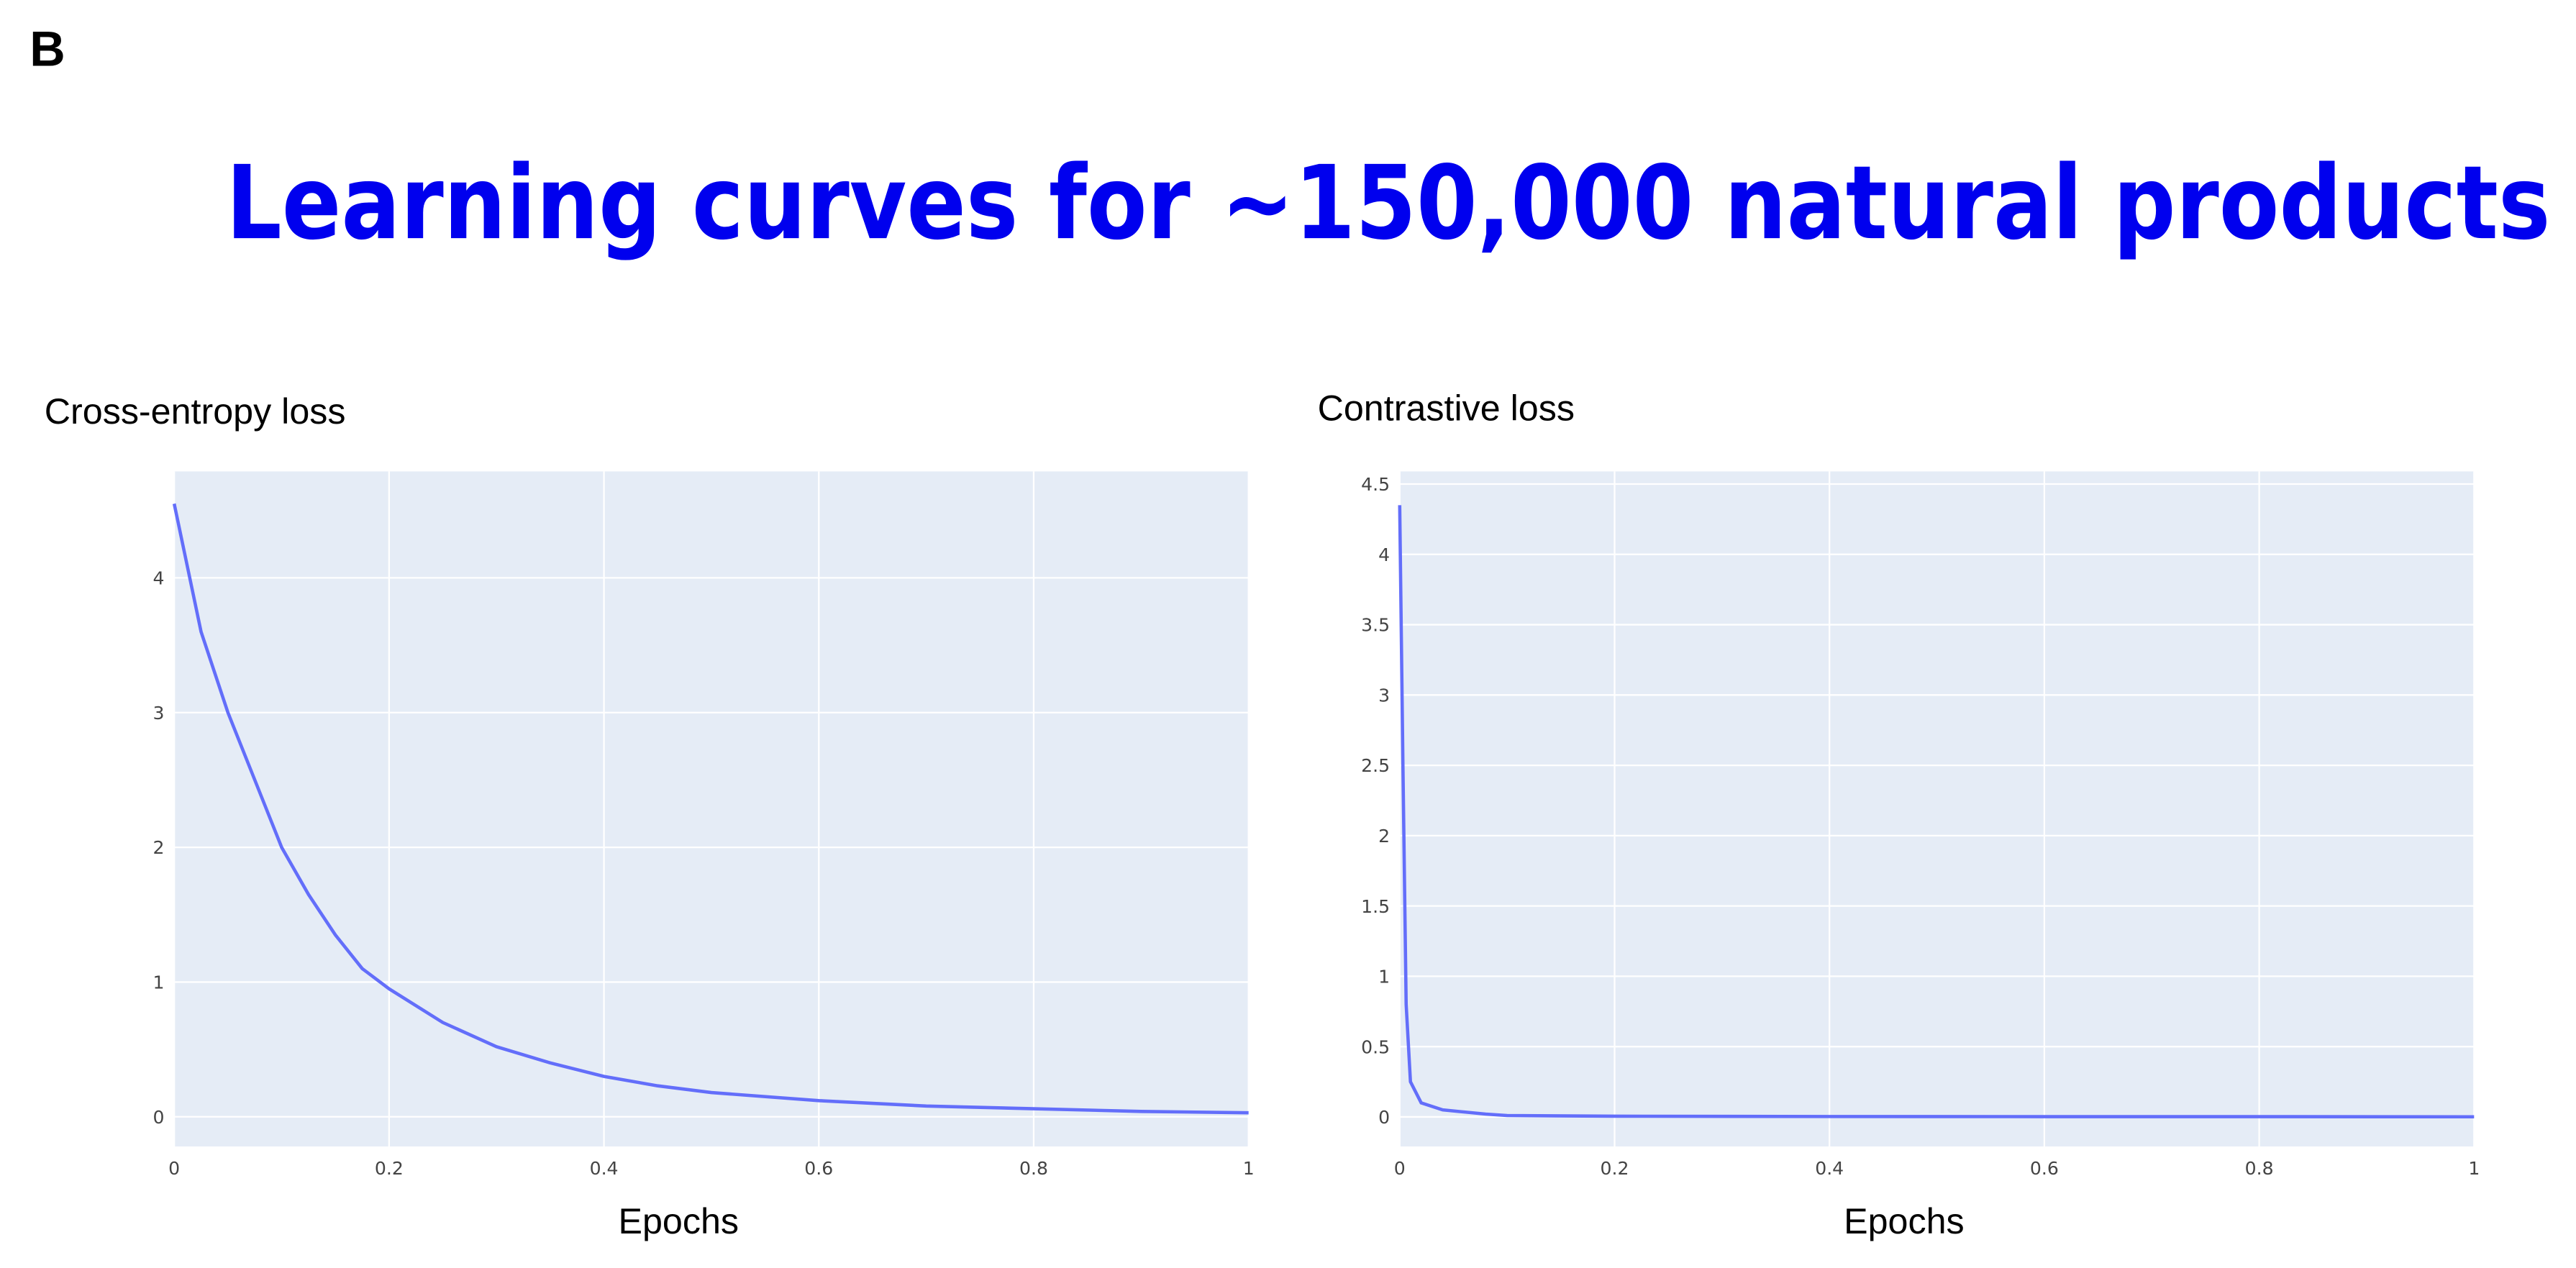  What do you see at coordinates (1375, 484) in the screenshot?
I see `y-tick-label: 4.5` at bounding box center [1375, 484].